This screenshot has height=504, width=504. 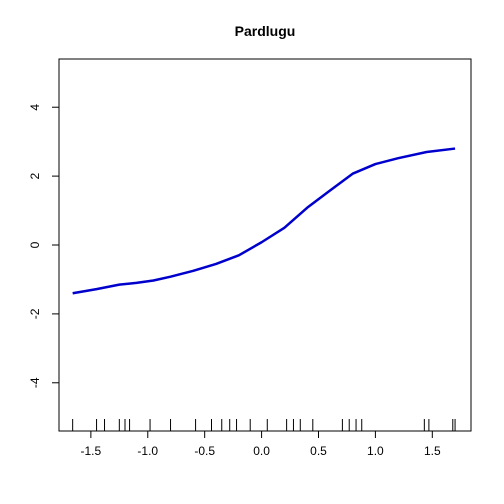 What do you see at coordinates (432, 451) in the screenshot?
I see `x-tick-label: 1.5` at bounding box center [432, 451].